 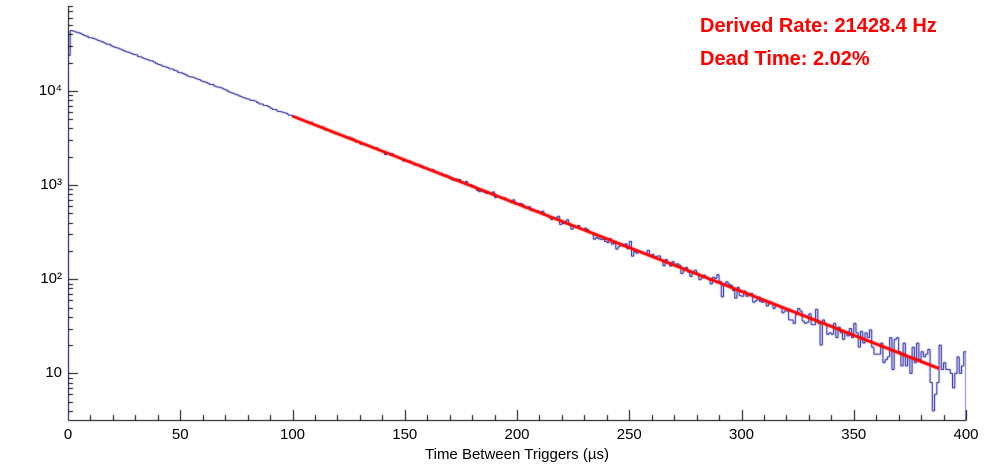 I want to click on x-tick-label: 300, so click(x=741, y=434).